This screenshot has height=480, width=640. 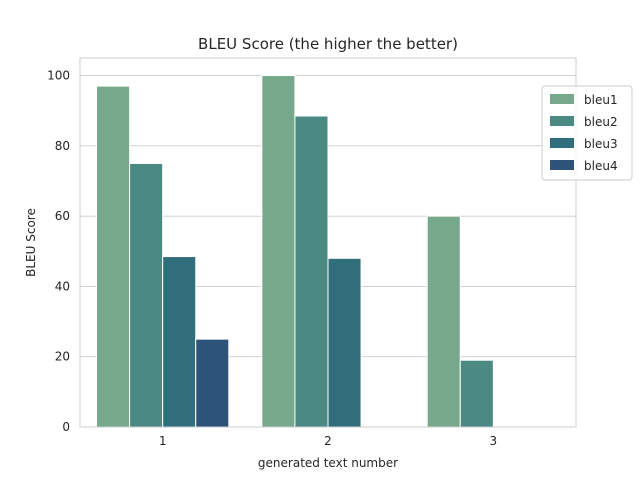 What do you see at coordinates (62, 146) in the screenshot?
I see `y-tick-label: 80` at bounding box center [62, 146].